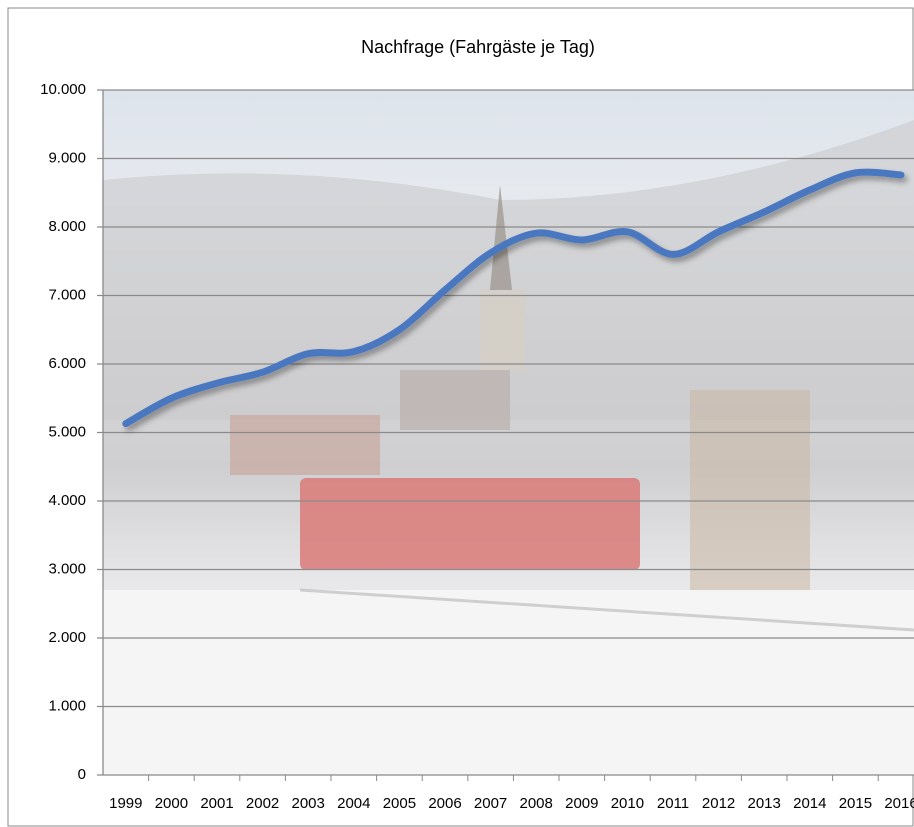 The height and width of the screenshot is (827, 914). Describe the element at coordinates (216, 803) in the screenshot. I see `x-tick-label: 2001` at that location.